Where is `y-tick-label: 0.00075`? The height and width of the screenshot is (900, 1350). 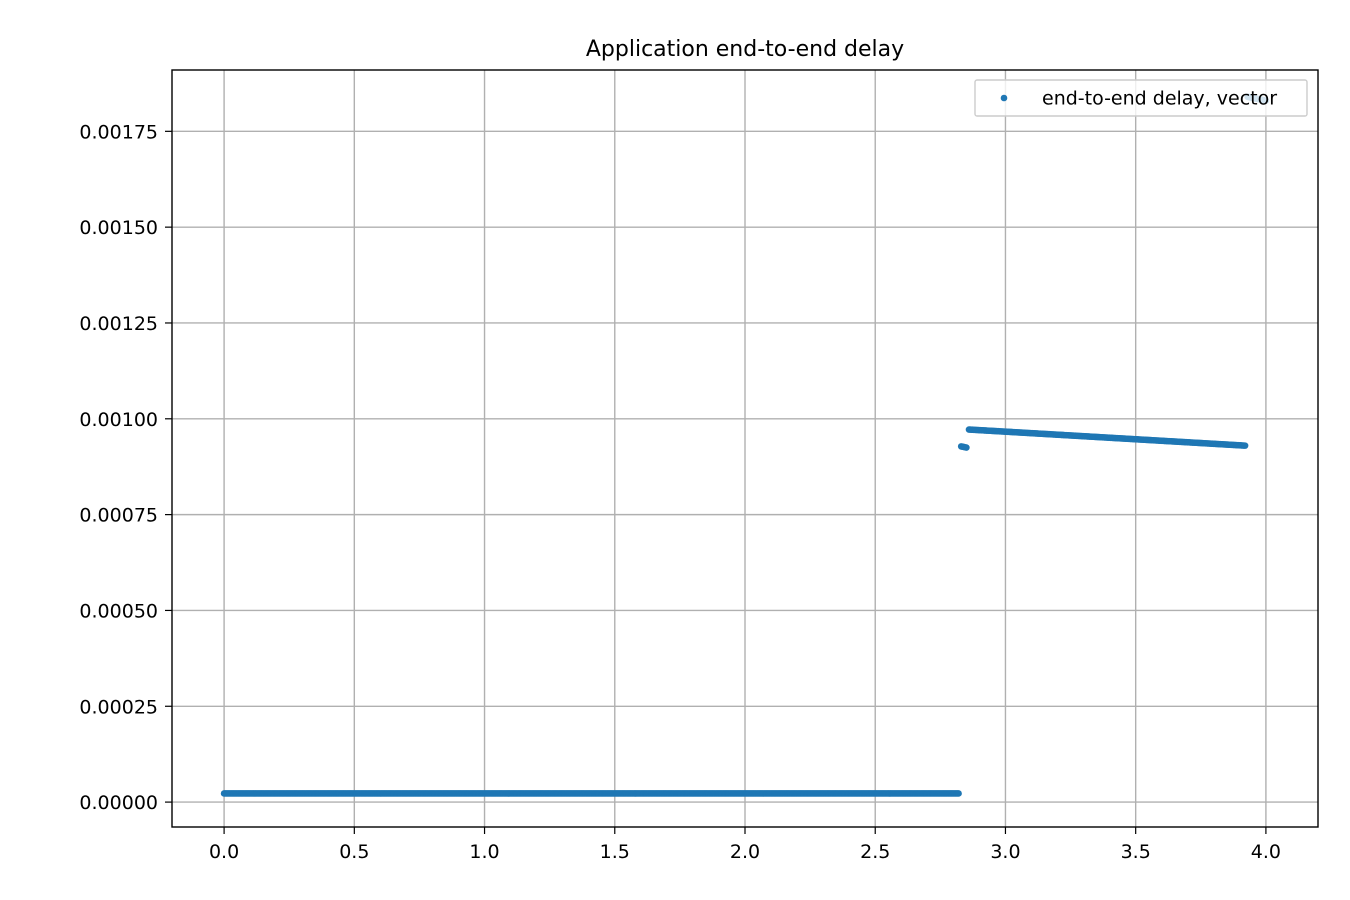 y-tick-label: 0.00075 is located at coordinates (118, 516).